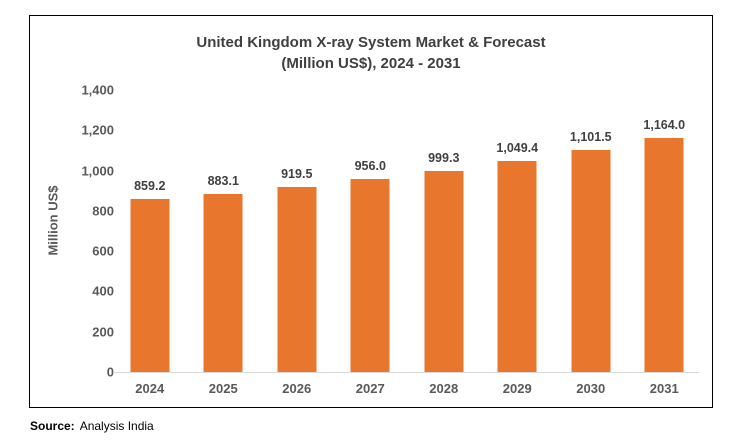  What do you see at coordinates (150, 285) in the screenshot?
I see `bar-2024` at bounding box center [150, 285].